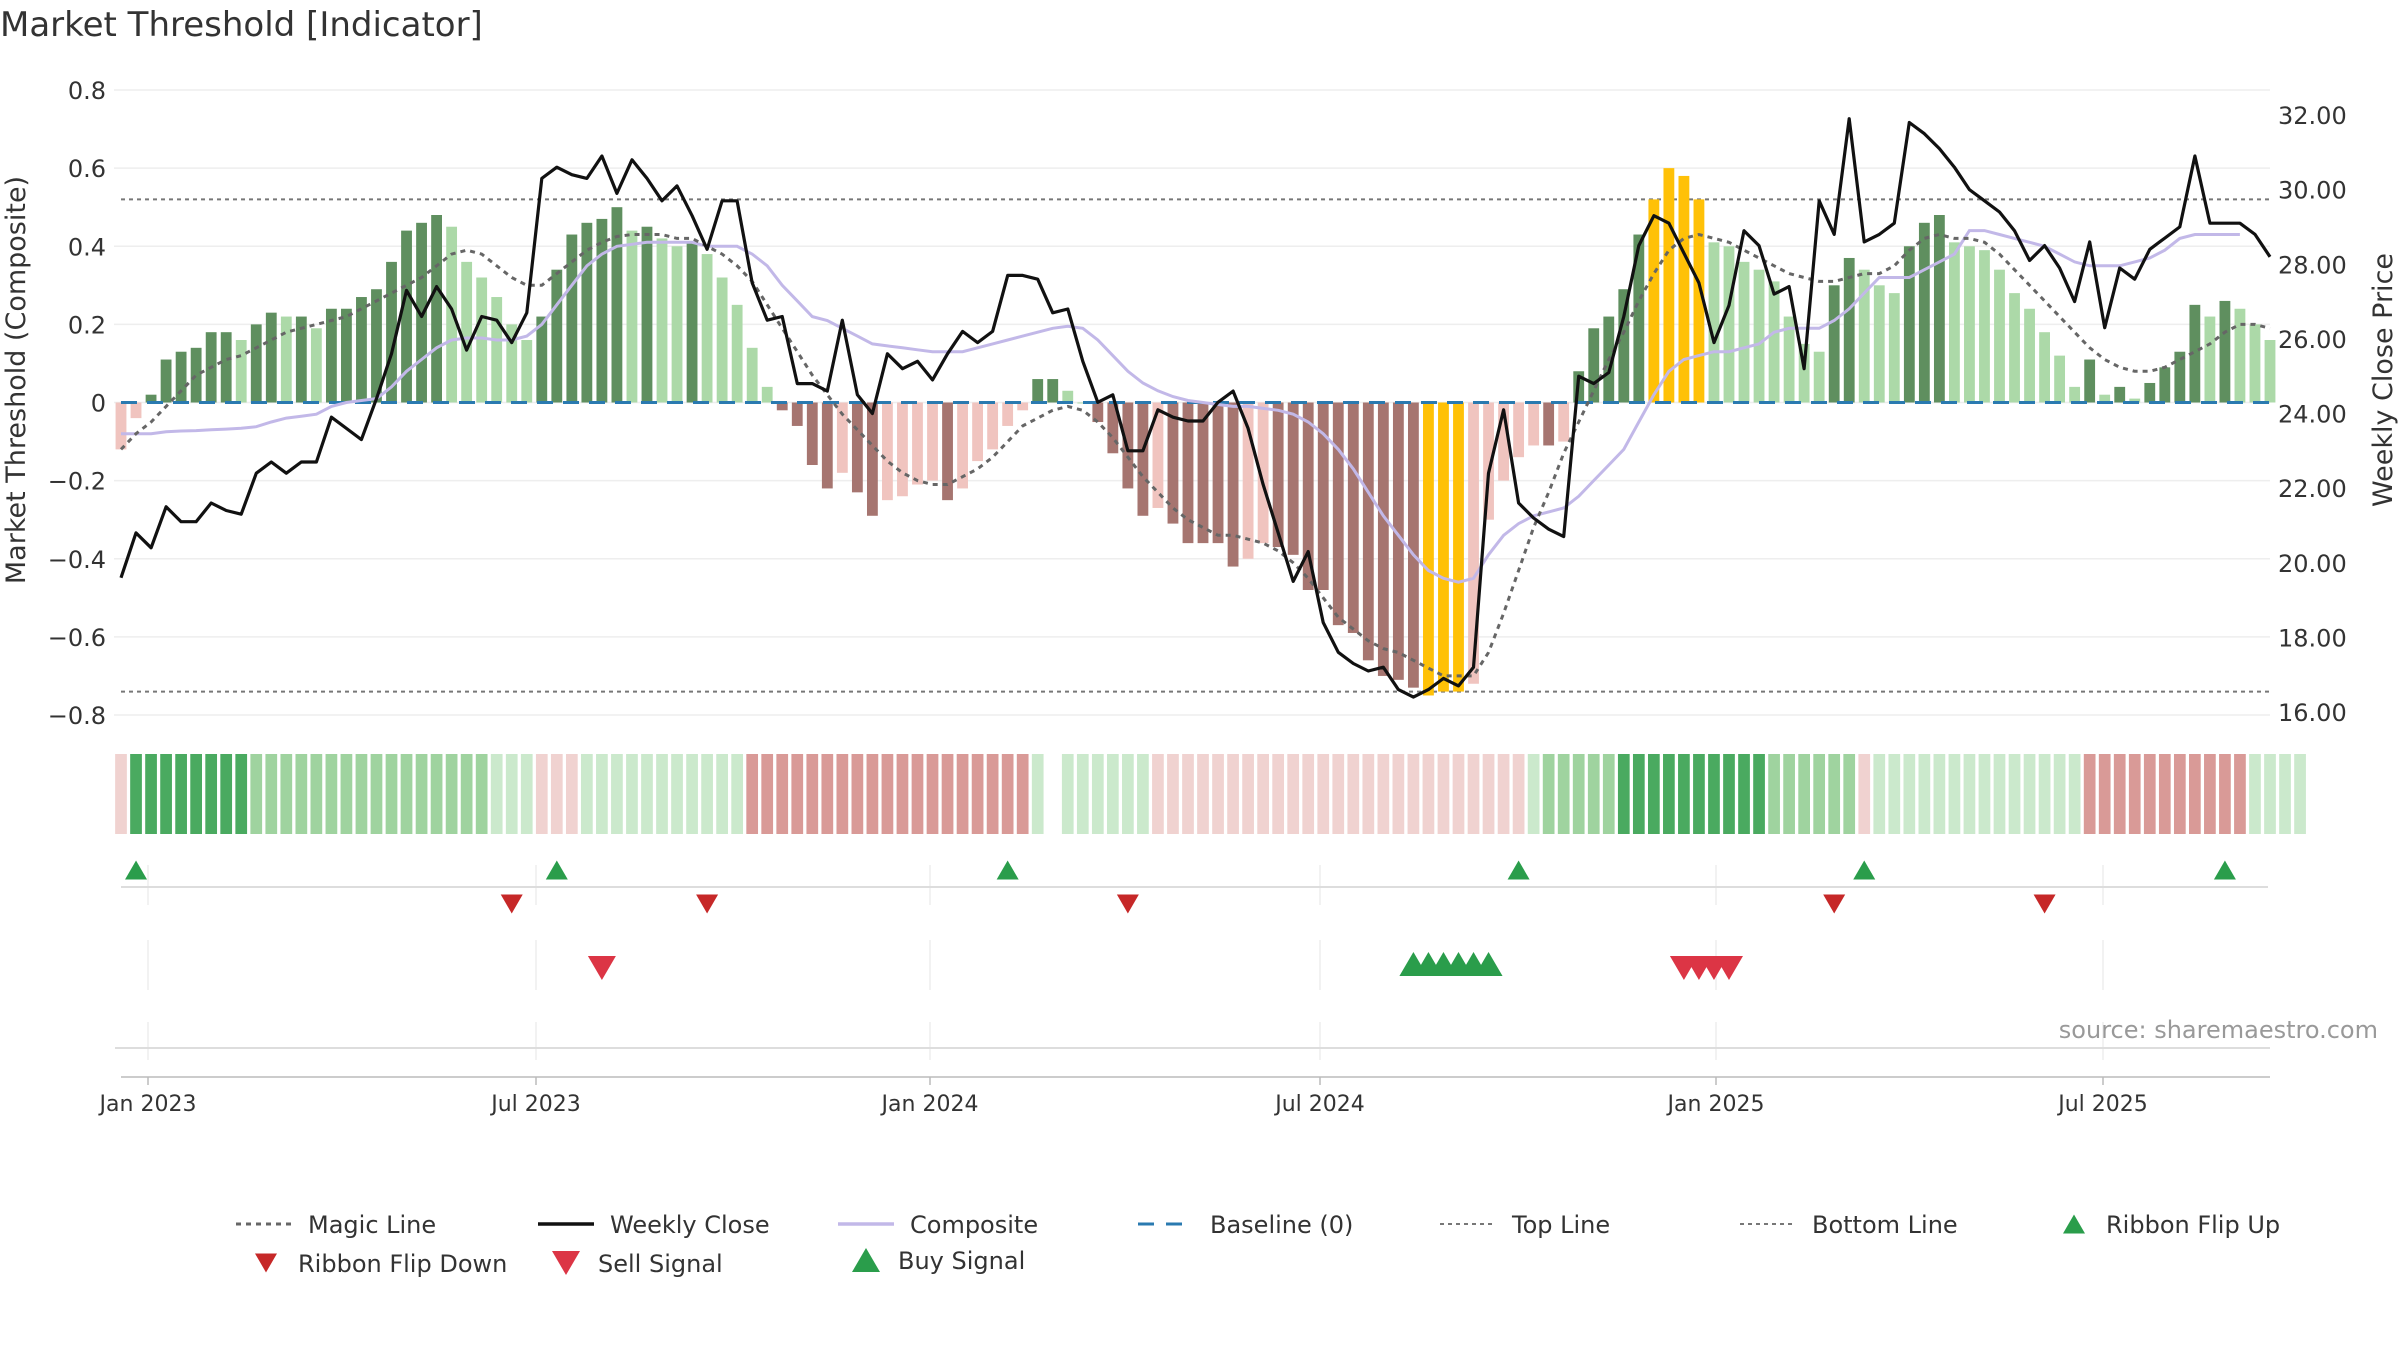 The image size is (2400, 1350). What do you see at coordinates (1728, 968) in the screenshot?
I see `sell-signal-marker` at bounding box center [1728, 968].